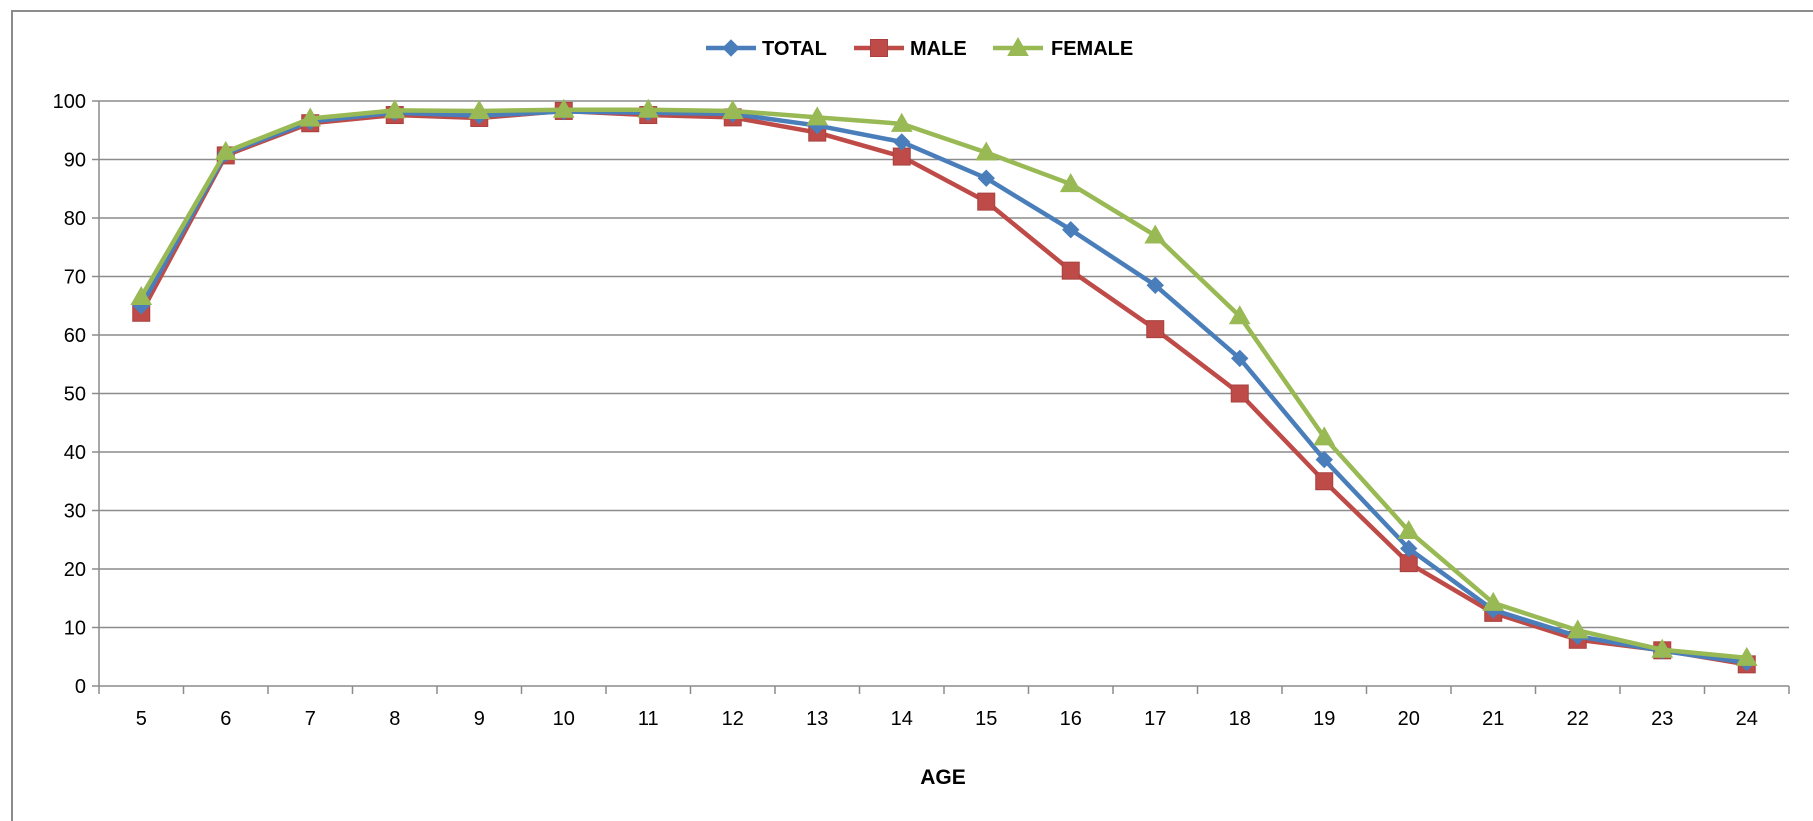 The width and height of the screenshot is (1813, 821). What do you see at coordinates (75, 570) in the screenshot?
I see `y-tick-label: 20` at bounding box center [75, 570].